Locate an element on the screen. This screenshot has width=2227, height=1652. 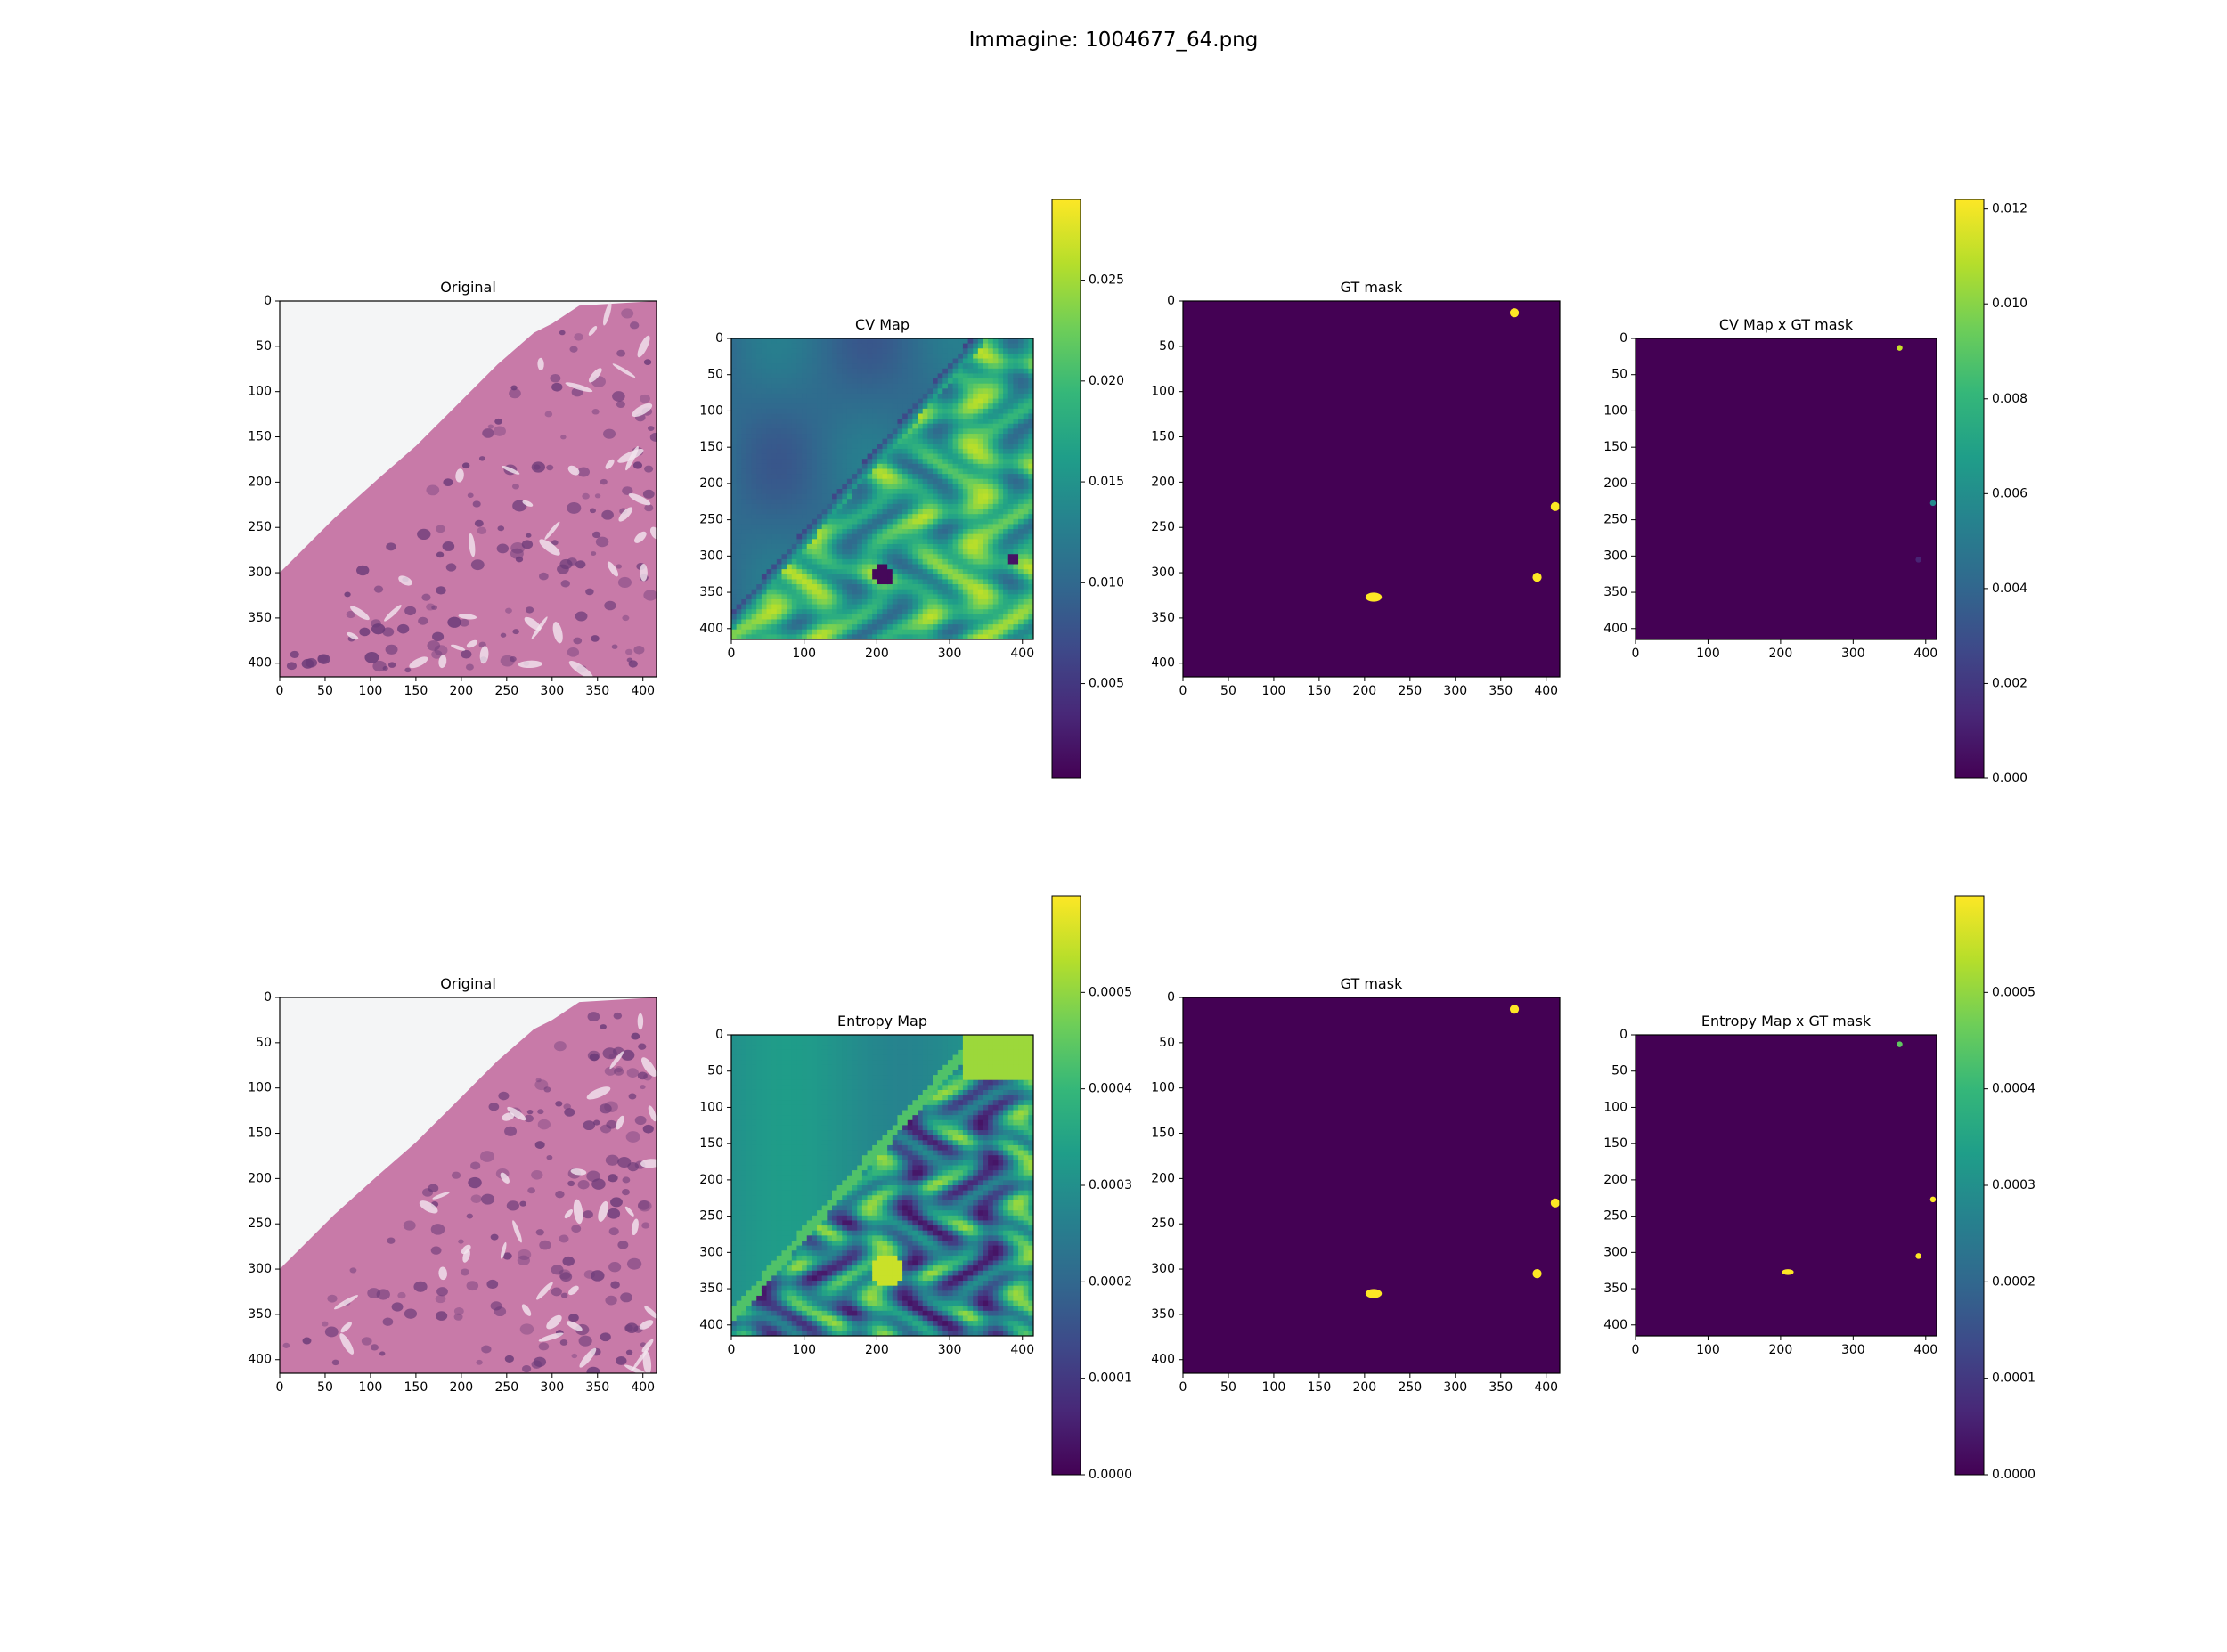
y-tick-label: 200 is located at coordinates (260, 482).